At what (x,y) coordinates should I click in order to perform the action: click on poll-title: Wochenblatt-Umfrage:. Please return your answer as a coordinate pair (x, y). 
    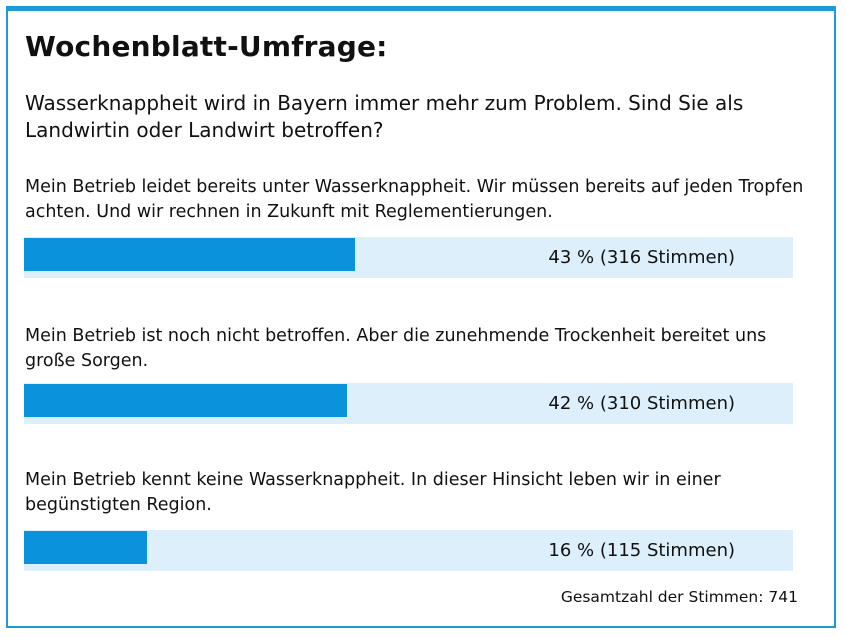
    Looking at the image, I should click on (206, 46).